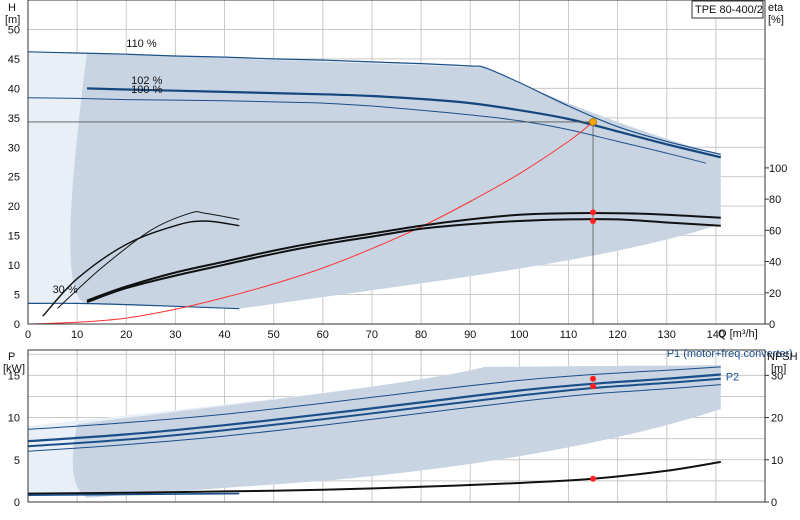 This screenshot has width=800, height=520. Describe the element at coordinates (774, 439) in the screenshot. I see `npsh-tick-labels: 0 10 20 30` at that location.